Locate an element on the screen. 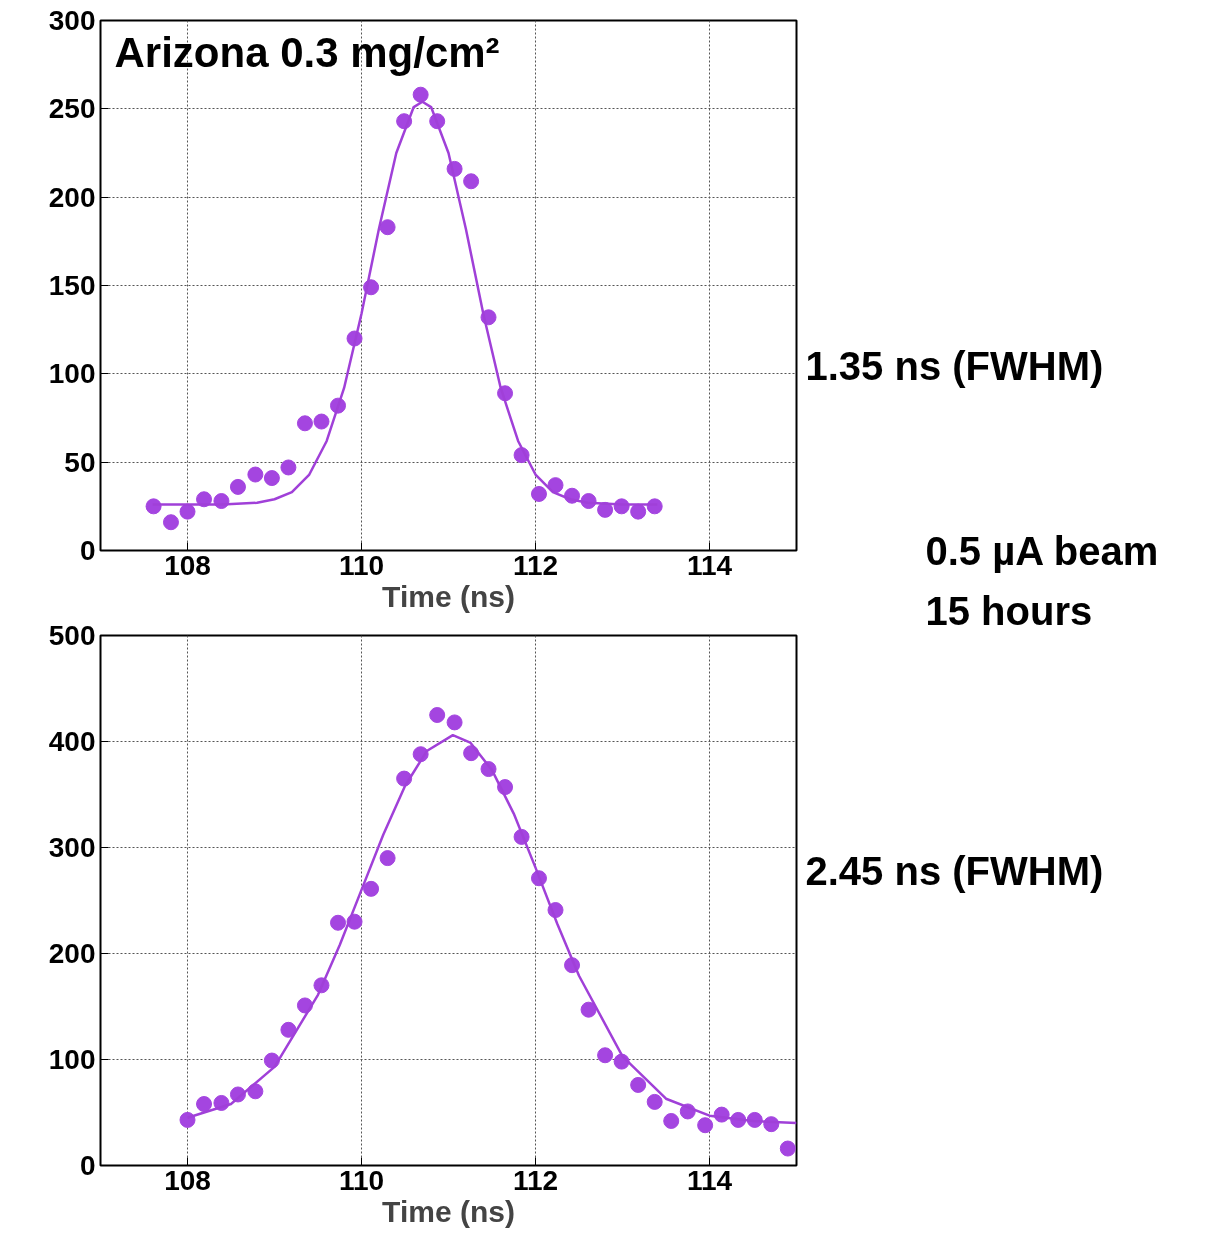 This screenshot has width=1231, height=1235. chart-title: Arizona 0.3 mg/cm² is located at coordinates (307, 52).